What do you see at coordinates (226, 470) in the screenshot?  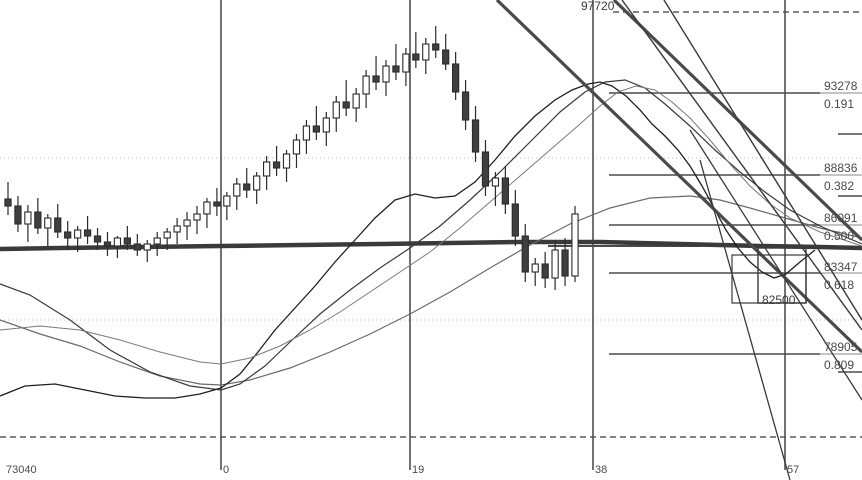 I see `x-tick-label-0: 0` at bounding box center [226, 470].